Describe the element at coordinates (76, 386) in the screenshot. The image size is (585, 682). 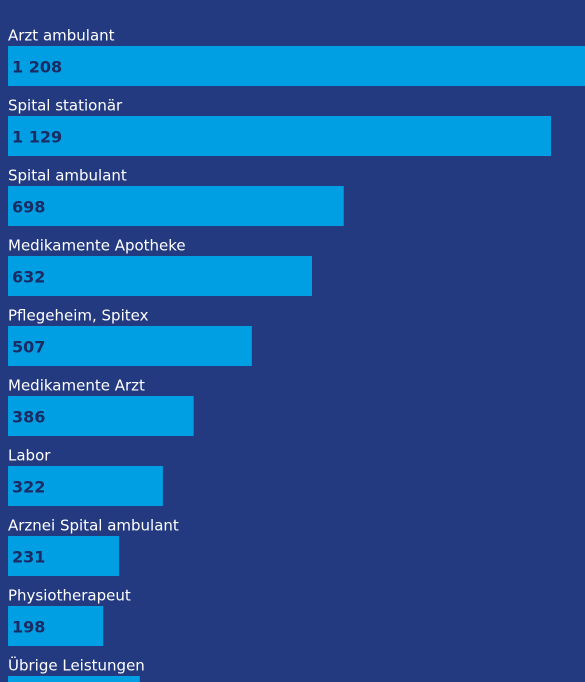
I see `category-label: Medikamente Arzt` at that location.